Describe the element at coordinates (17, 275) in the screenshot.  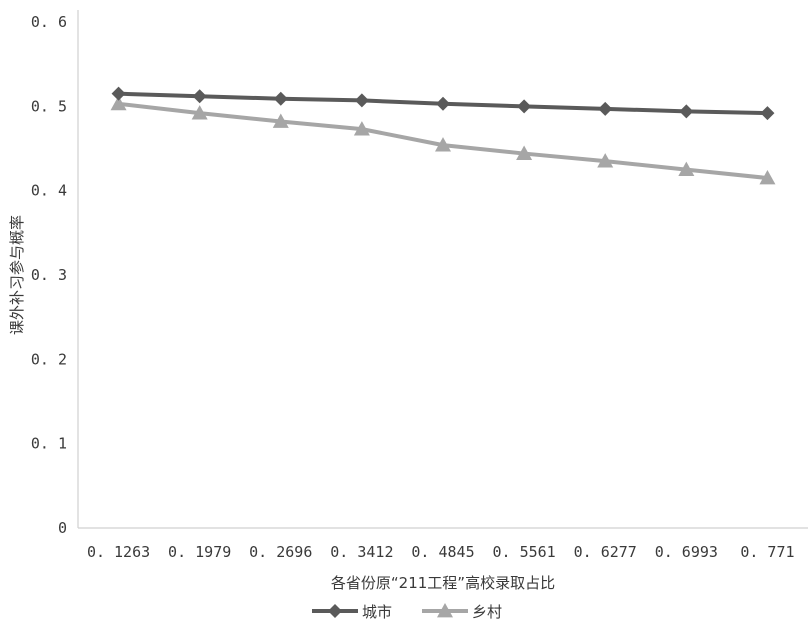
I see `y-axis-title: 课外补习参与概率` at that location.